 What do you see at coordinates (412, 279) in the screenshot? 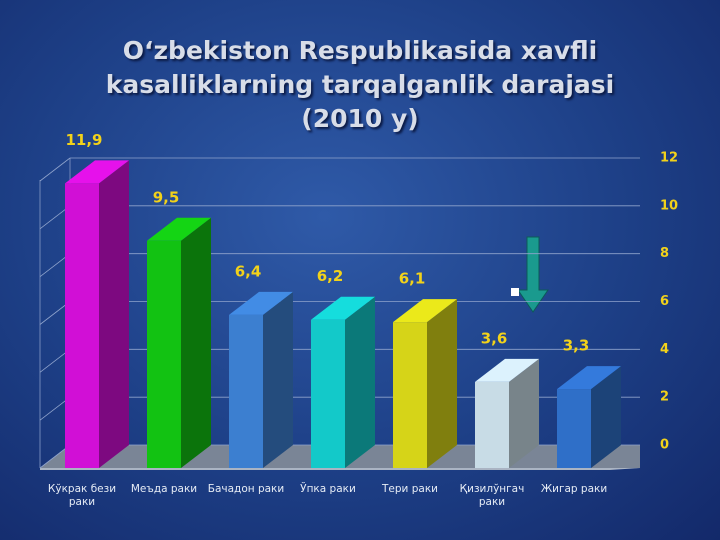
I see `value-label: 6,1` at bounding box center [412, 279].